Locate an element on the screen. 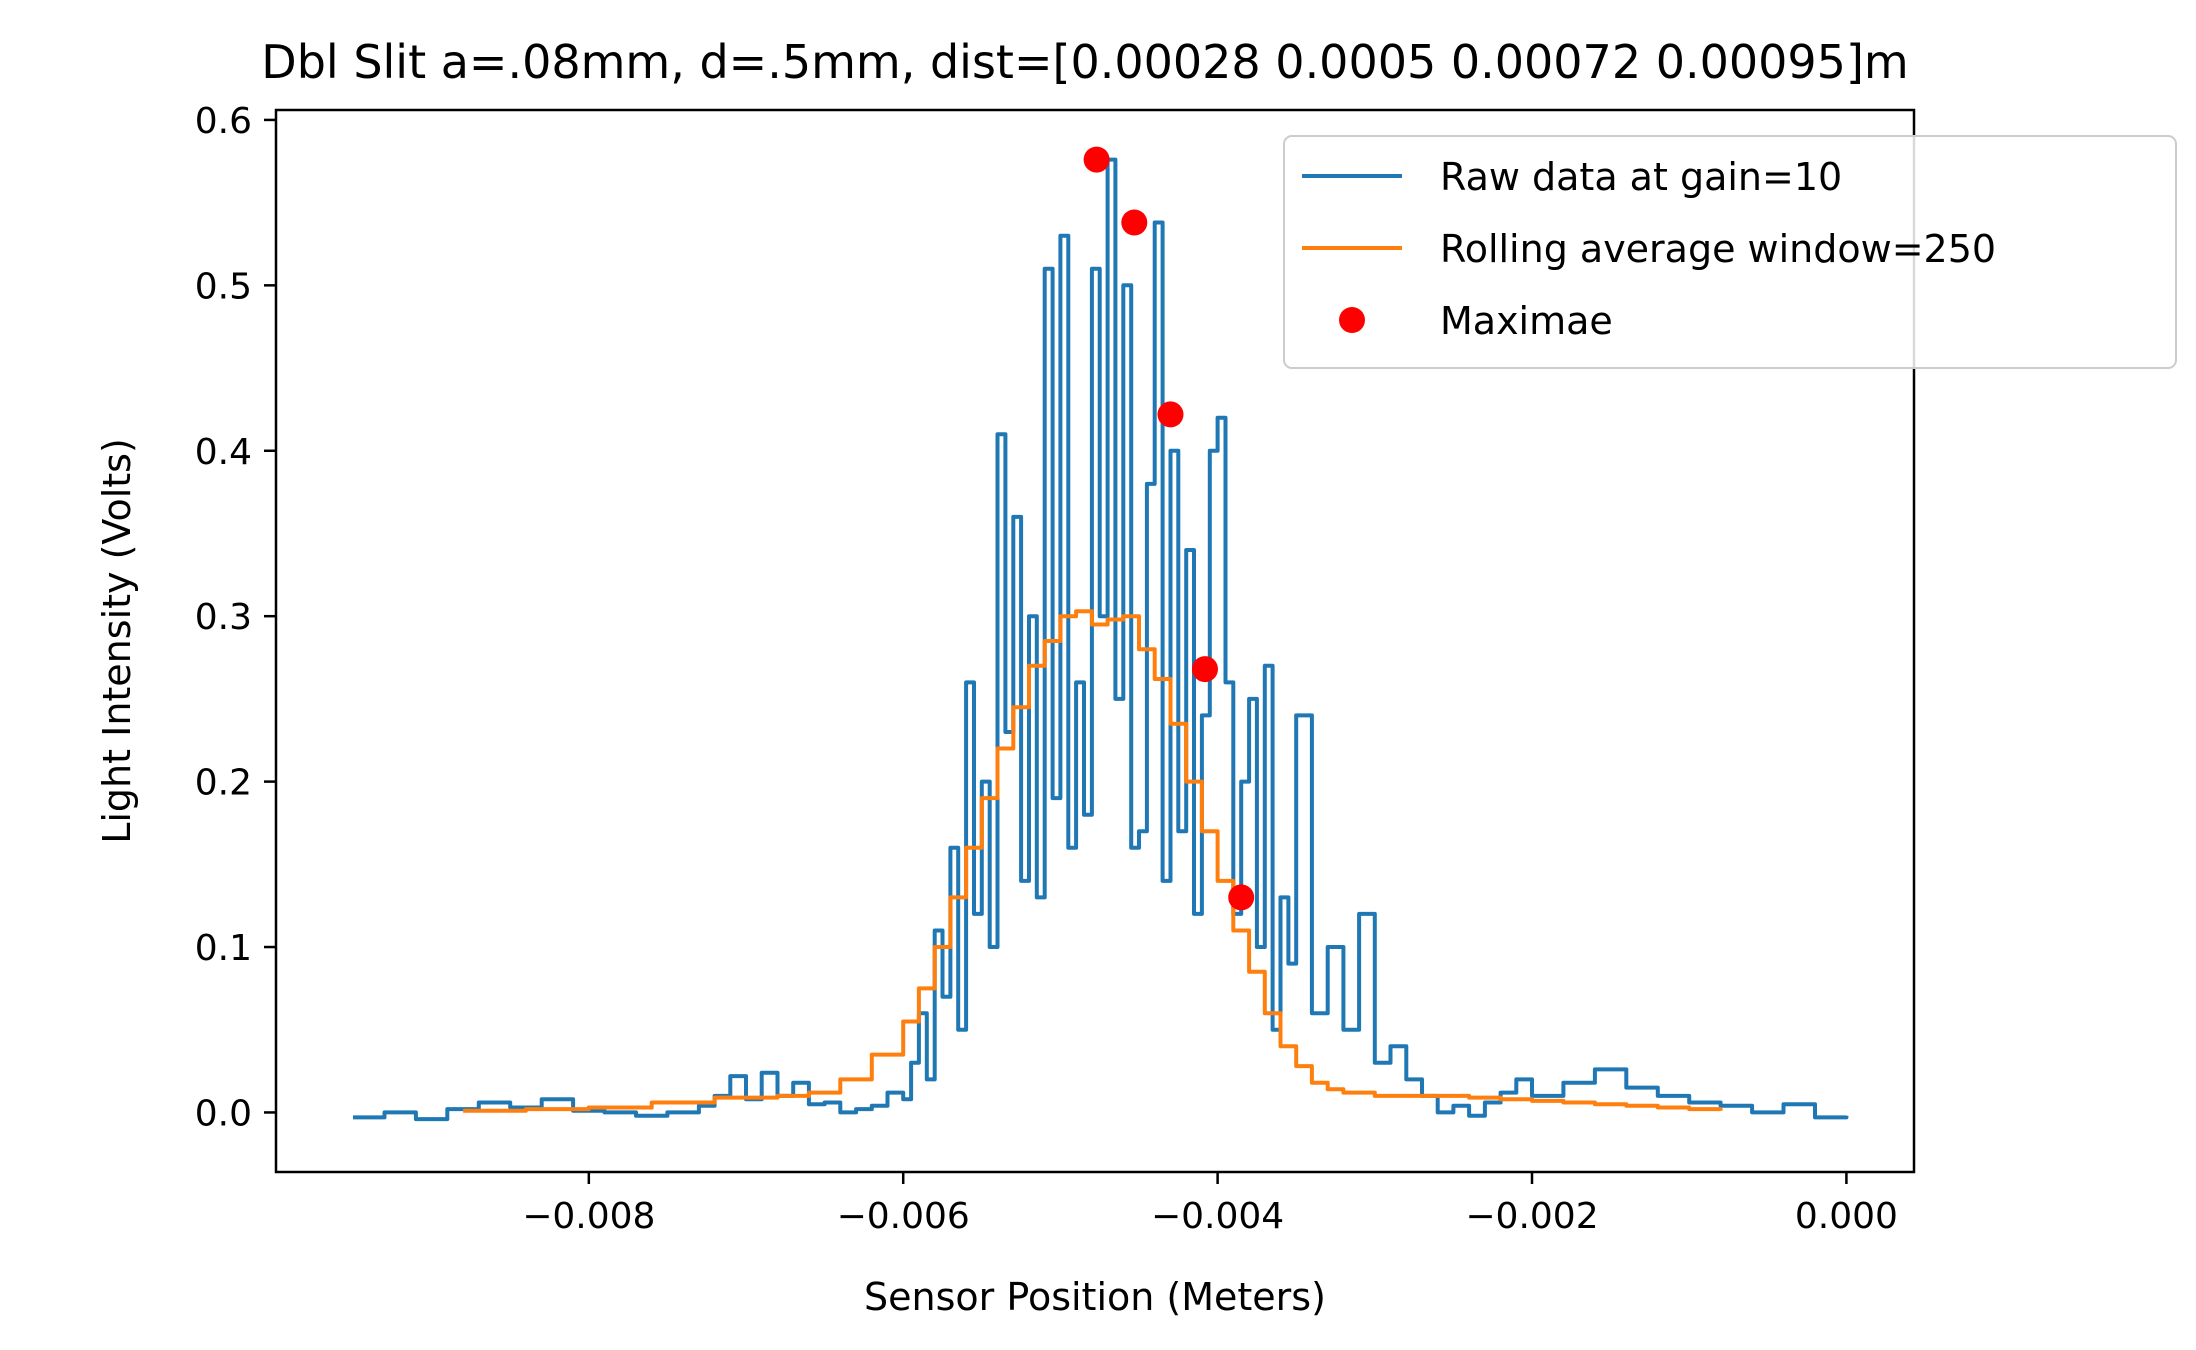 The height and width of the screenshot is (1350, 2196). y-tick-label: 0.1 is located at coordinates (223, 948).